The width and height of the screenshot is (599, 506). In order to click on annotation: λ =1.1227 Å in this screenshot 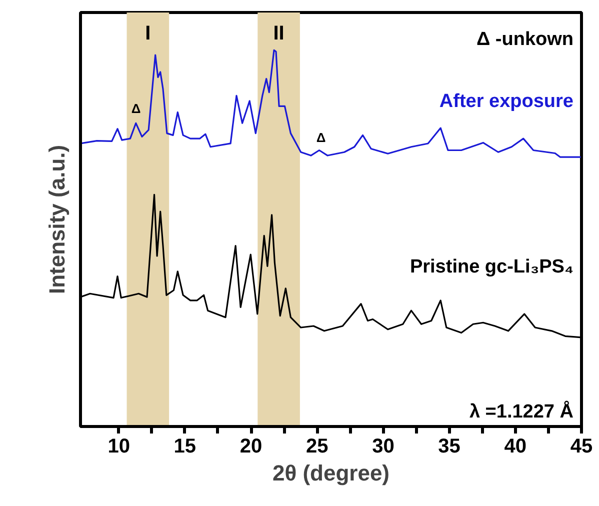, I will do `click(521, 411)`.